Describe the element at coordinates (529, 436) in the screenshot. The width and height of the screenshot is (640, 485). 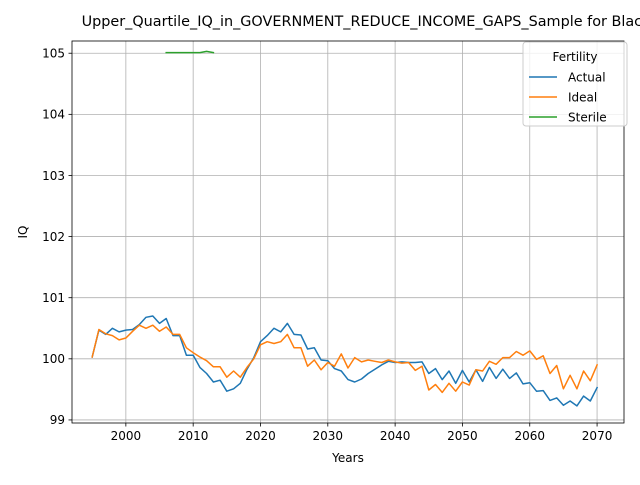
I see `x-tick-label: 2060` at that location.